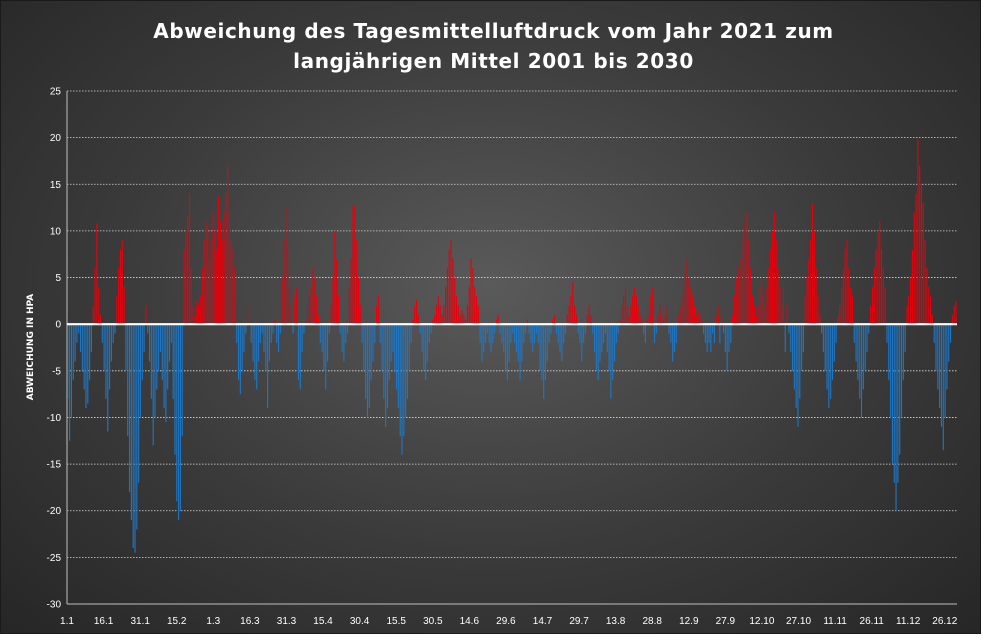 The height and width of the screenshot is (641, 987). What do you see at coordinates (616, 621) in the screenshot?
I see `x-tick-label: 13.8` at bounding box center [616, 621].